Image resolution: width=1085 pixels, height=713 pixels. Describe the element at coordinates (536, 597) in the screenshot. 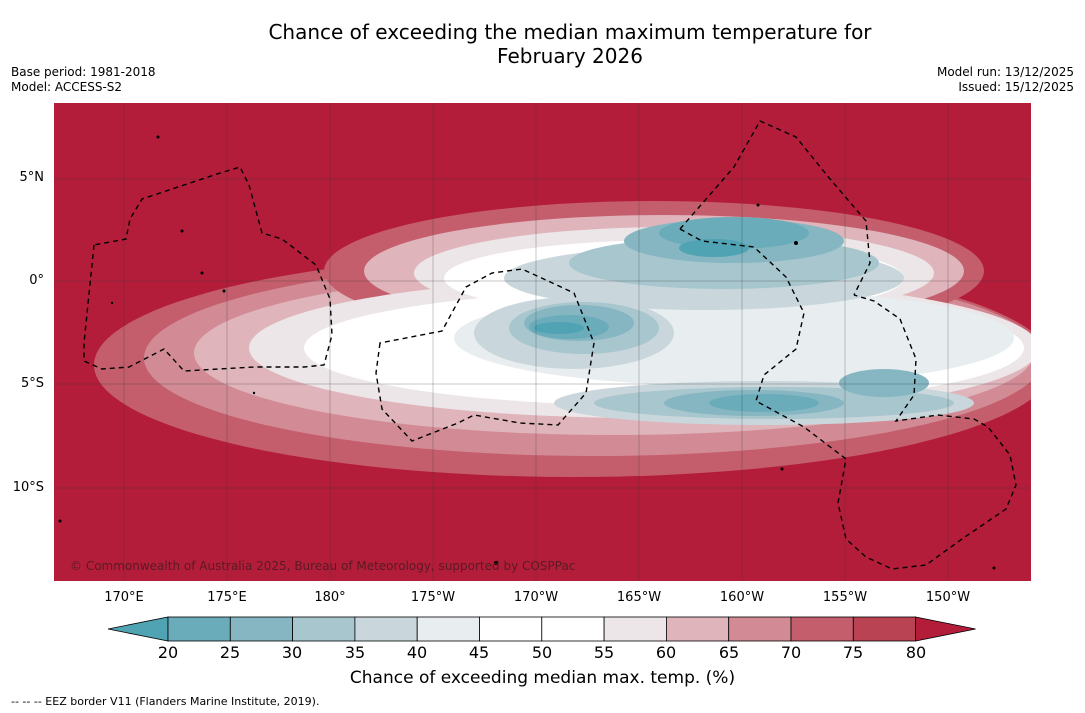

I see `lon-tick-170W: 170°W` at that location.